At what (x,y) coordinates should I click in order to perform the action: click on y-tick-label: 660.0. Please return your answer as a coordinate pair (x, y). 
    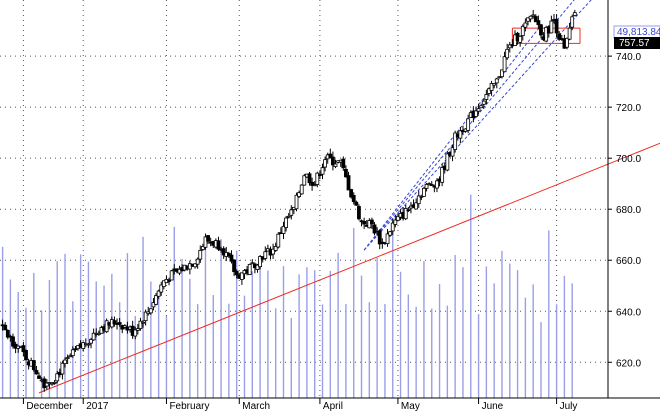
    Looking at the image, I should click on (628, 261).